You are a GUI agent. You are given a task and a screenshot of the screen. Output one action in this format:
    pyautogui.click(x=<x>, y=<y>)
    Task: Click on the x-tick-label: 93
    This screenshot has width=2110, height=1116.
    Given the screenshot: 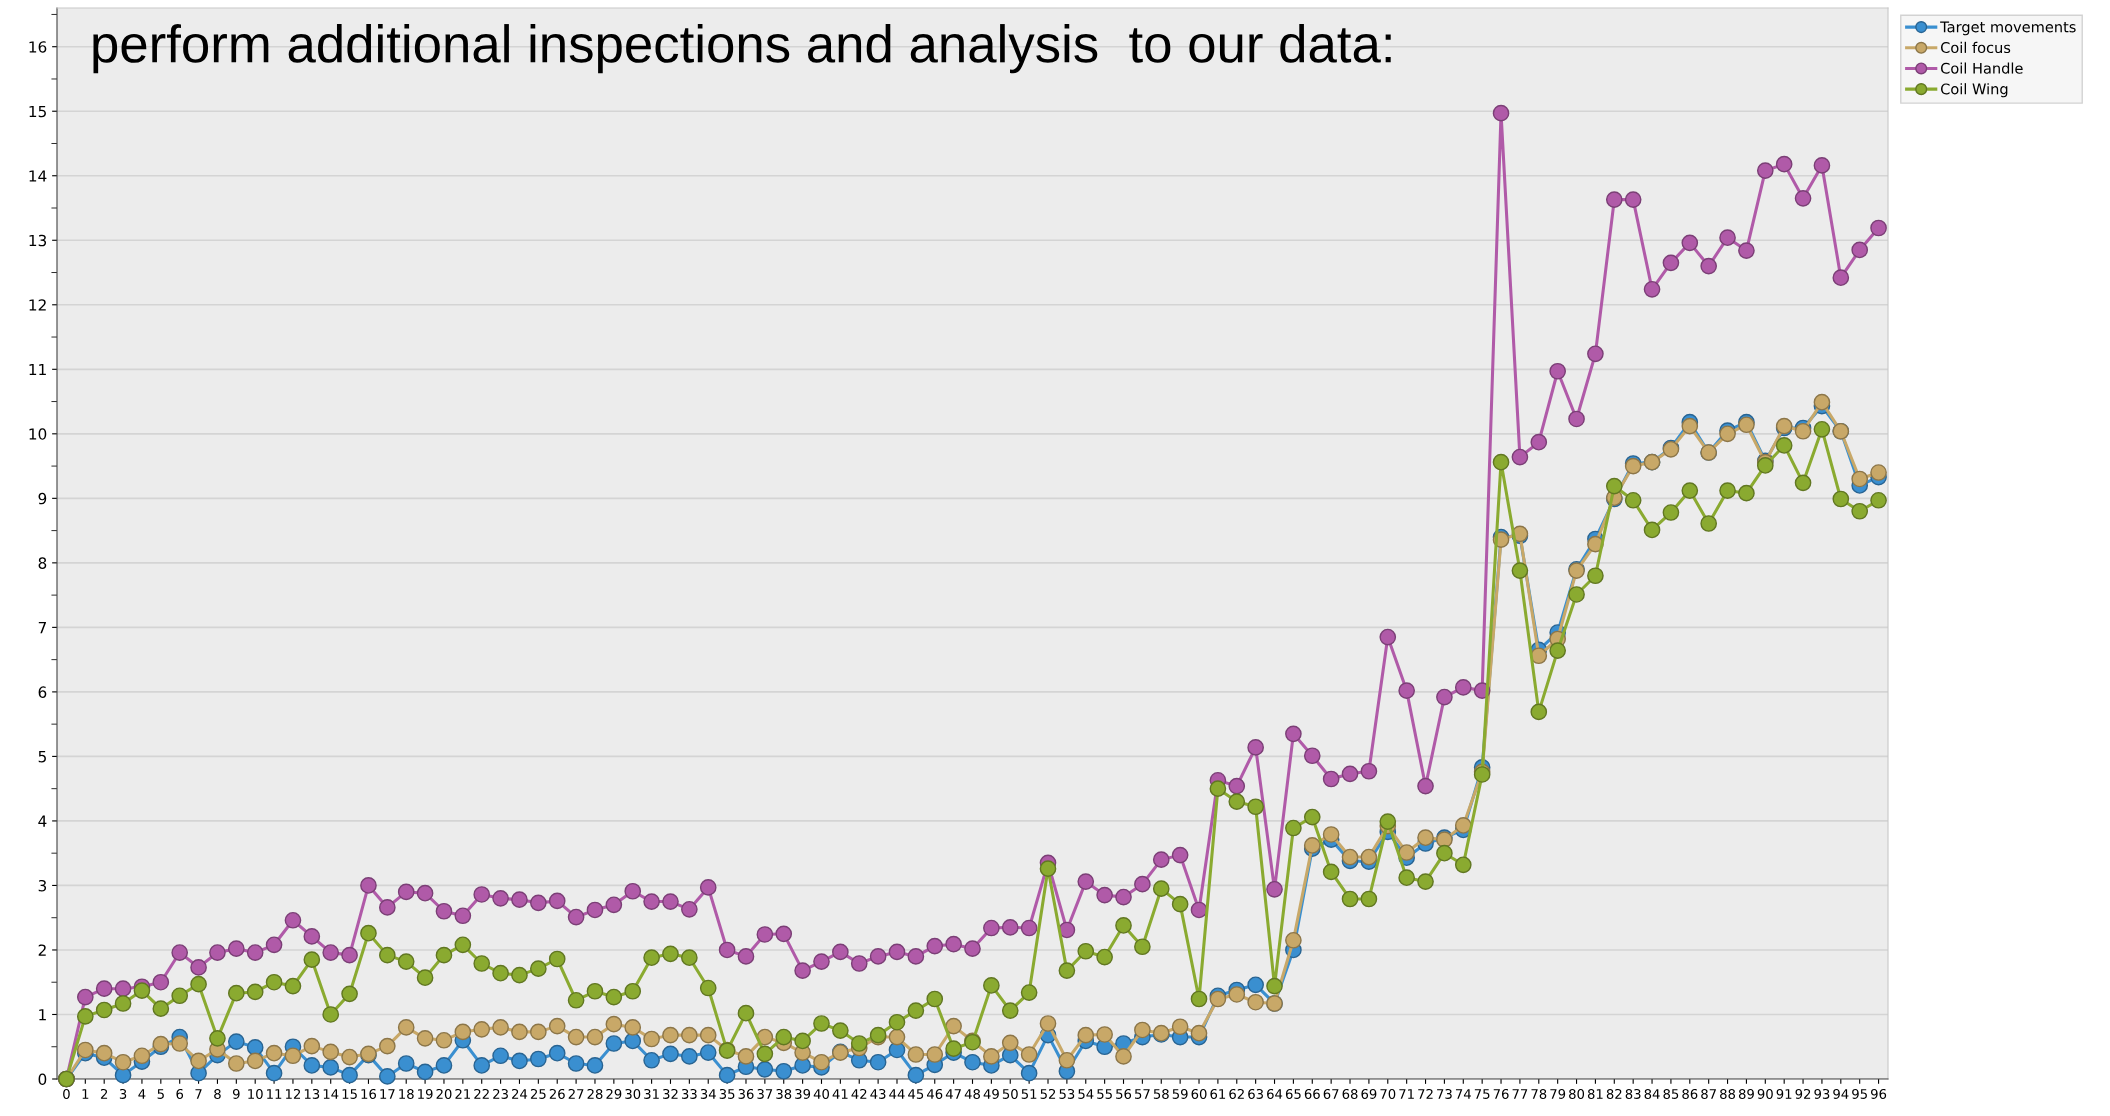 What is the action you would take?
    pyautogui.click(x=1822, y=1093)
    